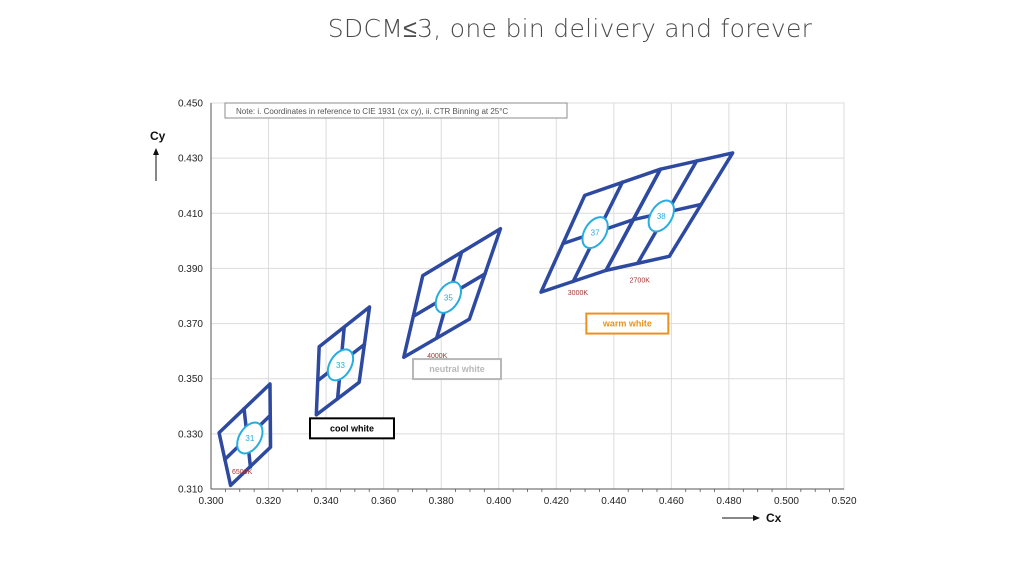  What do you see at coordinates (752, 518) in the screenshot?
I see `x-axis-title: Cx` at bounding box center [752, 518].